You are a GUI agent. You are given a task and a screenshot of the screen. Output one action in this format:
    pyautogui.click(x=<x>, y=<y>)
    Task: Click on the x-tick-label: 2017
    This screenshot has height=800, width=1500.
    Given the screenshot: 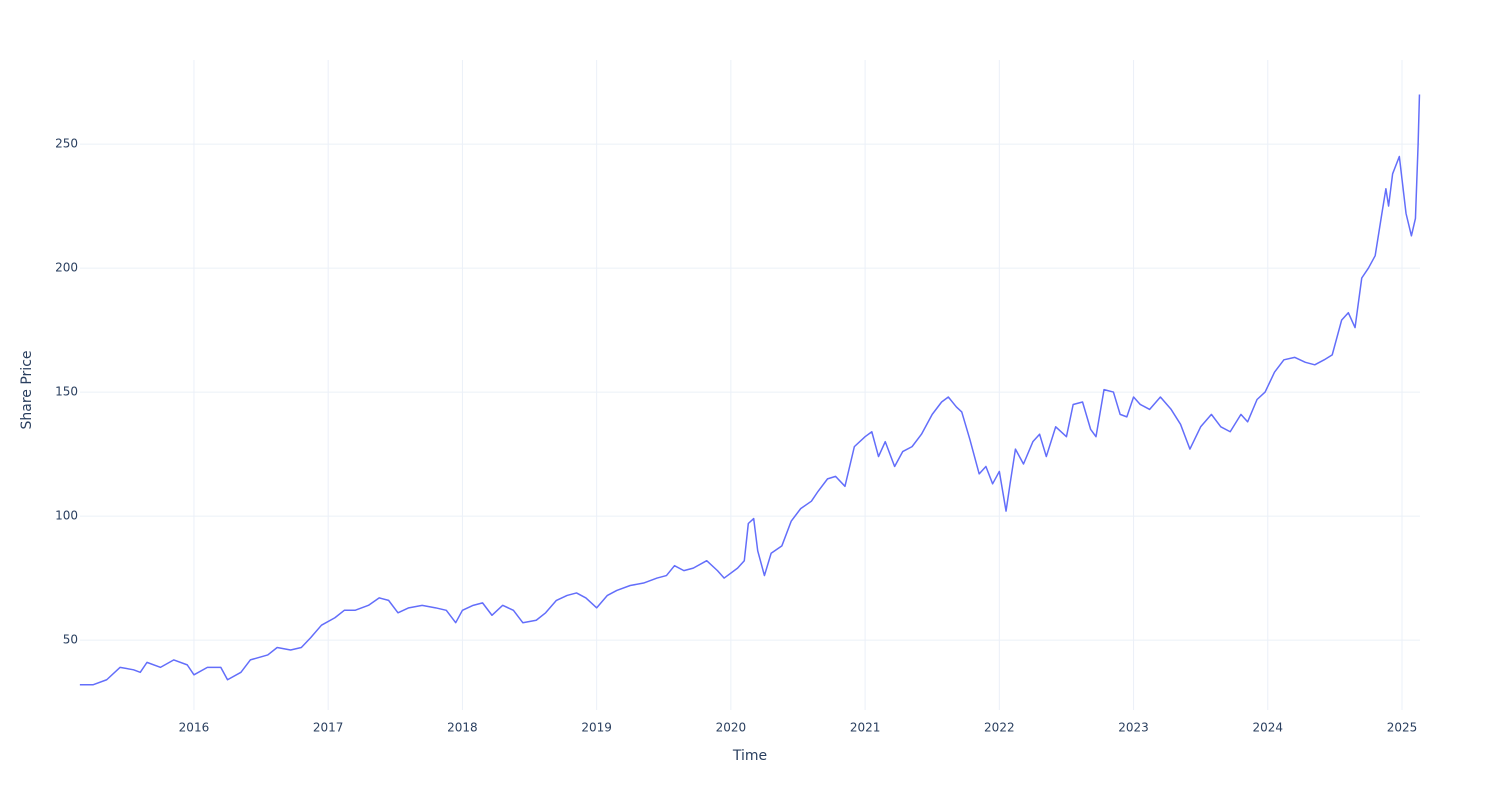 What is the action you would take?
    pyautogui.click(x=328, y=728)
    